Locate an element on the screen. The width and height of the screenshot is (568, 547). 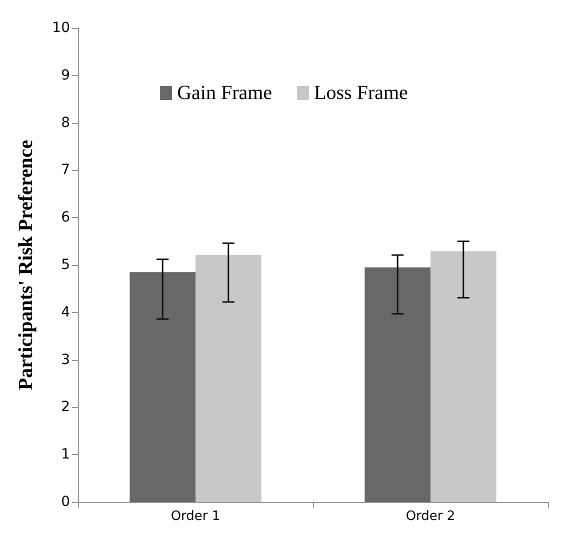
y-tick-label: 0 is located at coordinates (65, 502).